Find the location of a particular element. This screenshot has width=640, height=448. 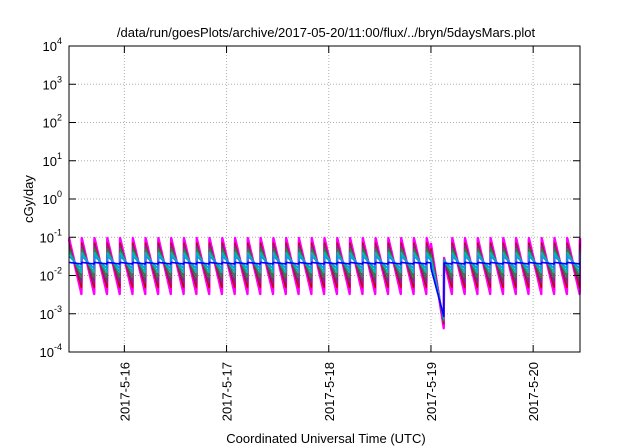

y-tick-label: 10⁰ is located at coordinates (52, 198).